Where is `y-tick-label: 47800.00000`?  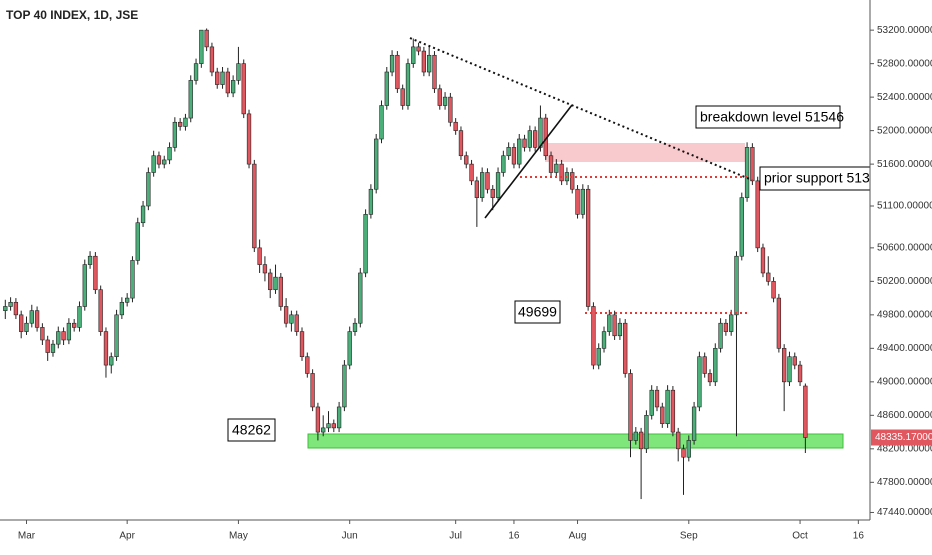
y-tick-label: 47800.00000 is located at coordinates (904, 482).